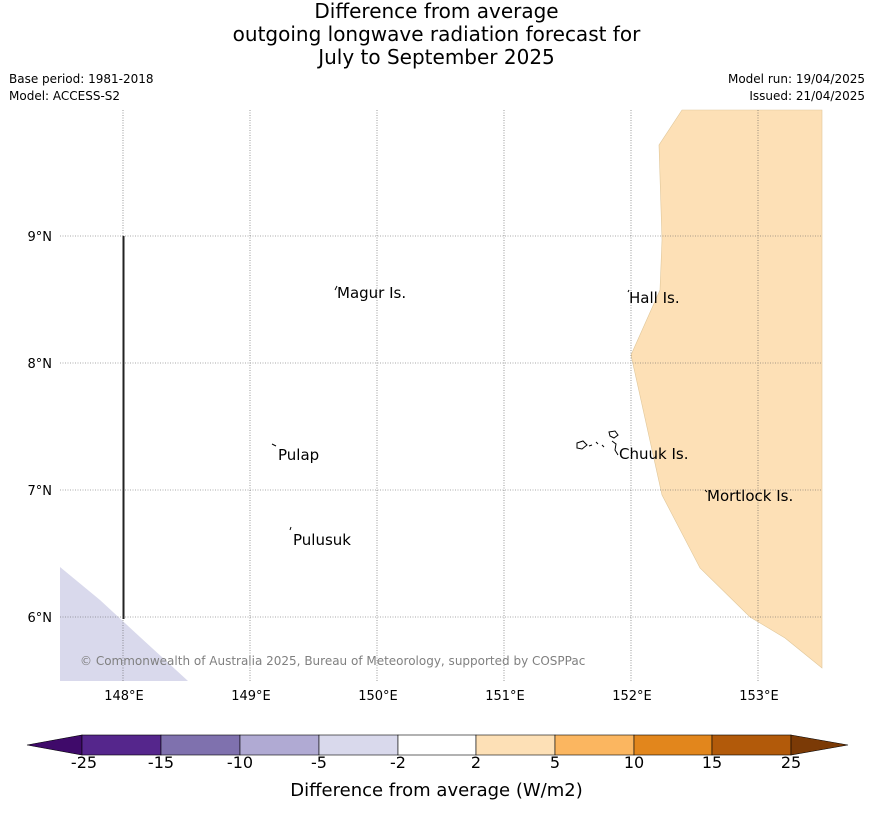 The height and width of the screenshot is (816, 873). What do you see at coordinates (54, 745) in the screenshot?
I see `colorbar-extend-min` at bounding box center [54, 745].